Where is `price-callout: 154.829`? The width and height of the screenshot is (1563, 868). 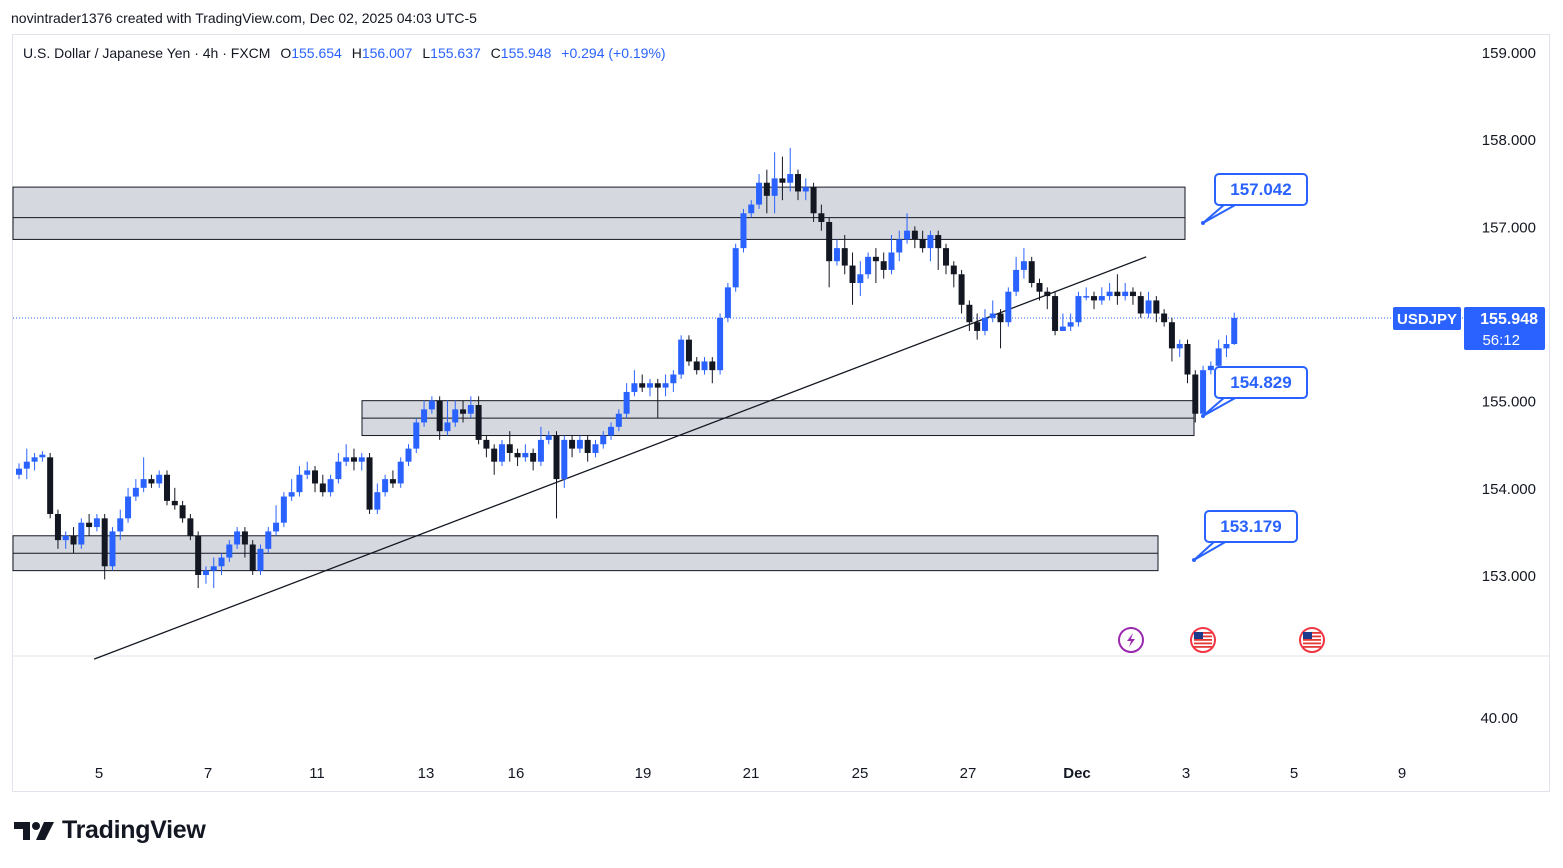
price-callout: 154.829 is located at coordinates (1254, 392).